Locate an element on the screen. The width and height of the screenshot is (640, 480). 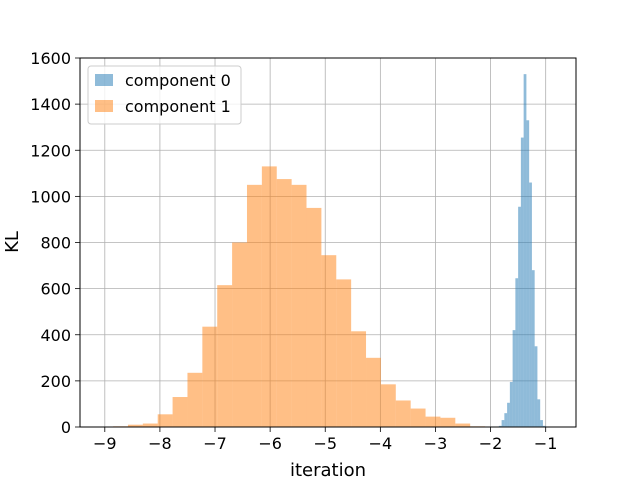
x-axis-label: iteration is located at coordinates (328, 470).